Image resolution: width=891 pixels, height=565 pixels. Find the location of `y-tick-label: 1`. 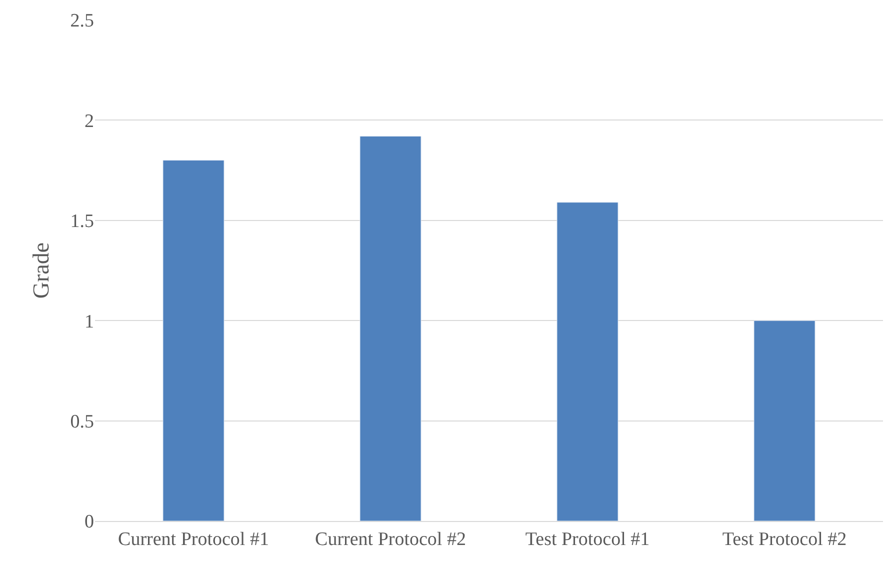

y-tick-label: 1 is located at coordinates (89, 321).